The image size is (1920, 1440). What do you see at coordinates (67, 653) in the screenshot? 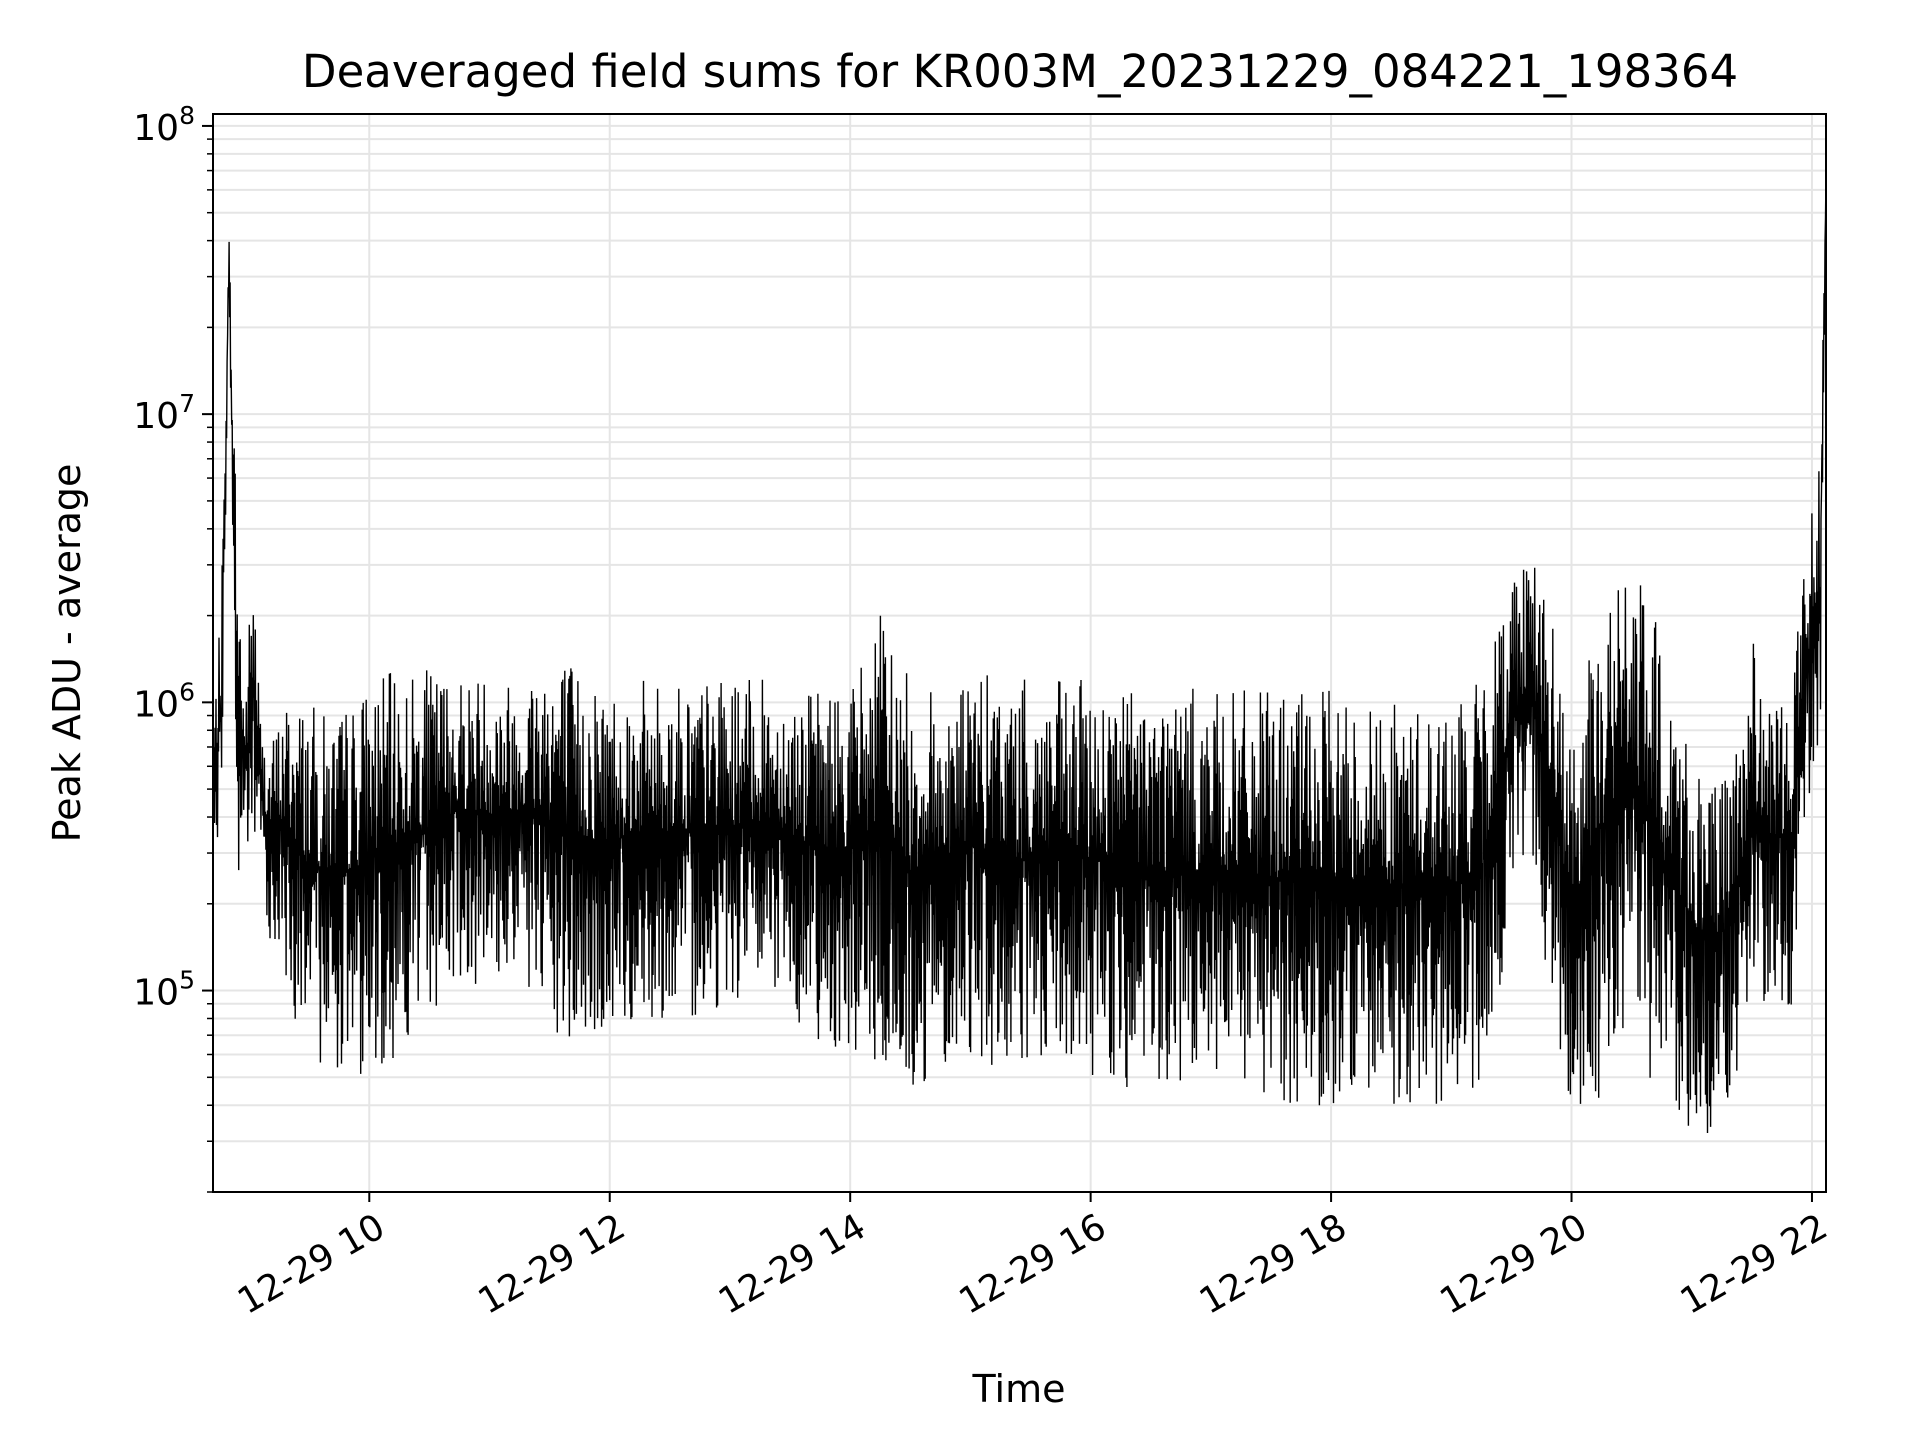
I see `y-axis-label: Peak ADU - average` at bounding box center [67, 653].